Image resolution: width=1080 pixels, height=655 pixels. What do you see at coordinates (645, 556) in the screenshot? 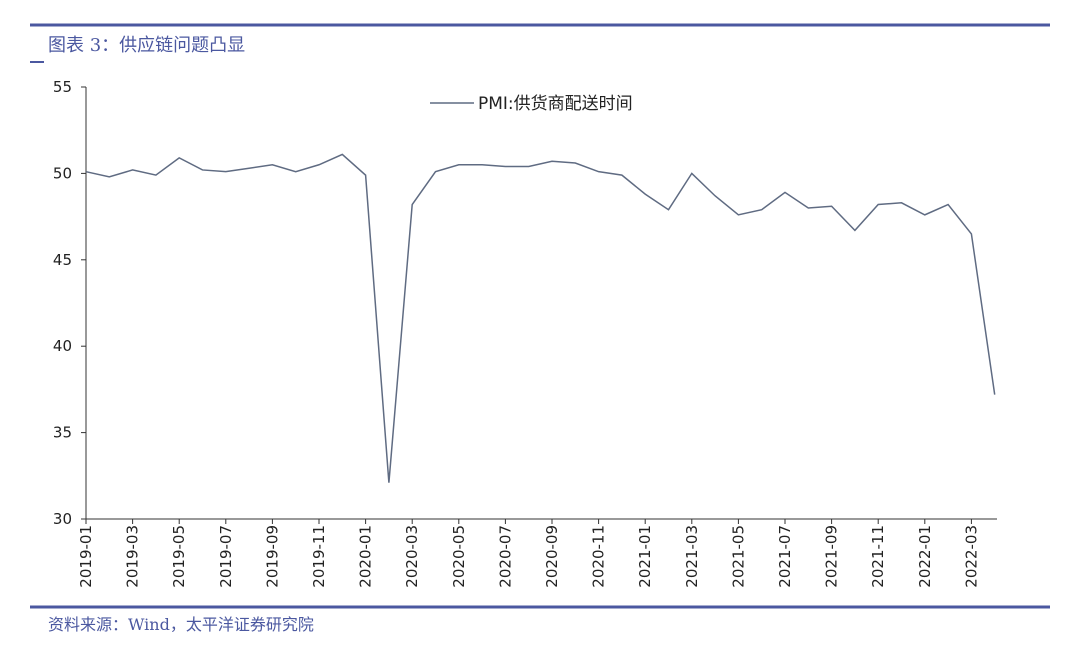
I see `x-tick-label: 2021-01` at bounding box center [645, 556].